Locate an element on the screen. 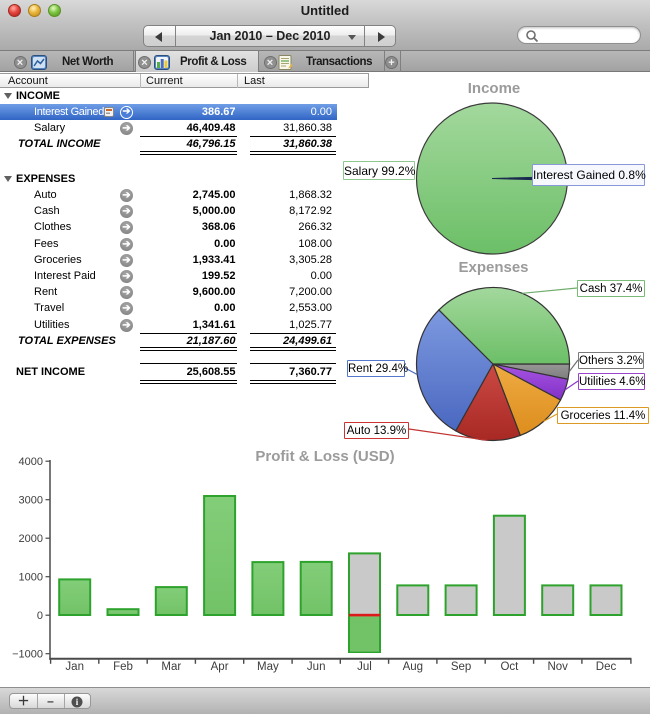  svg-text: 1000 is located at coordinates (31, 577).